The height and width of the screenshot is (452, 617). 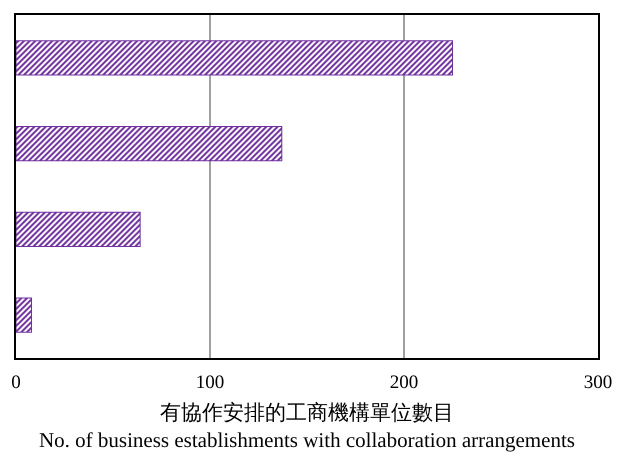 What do you see at coordinates (16, 382) in the screenshot?
I see `x-tick-label: 0` at bounding box center [16, 382].